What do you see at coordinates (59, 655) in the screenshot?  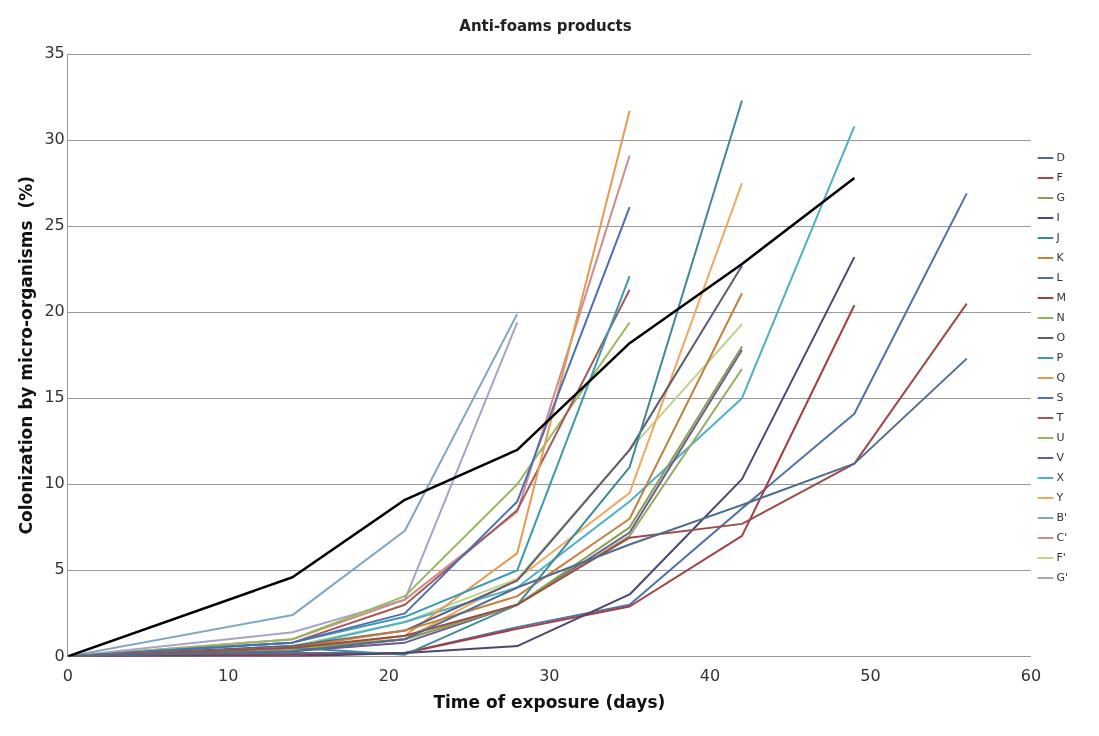 I see `y-tick-label: 0` at bounding box center [59, 655].